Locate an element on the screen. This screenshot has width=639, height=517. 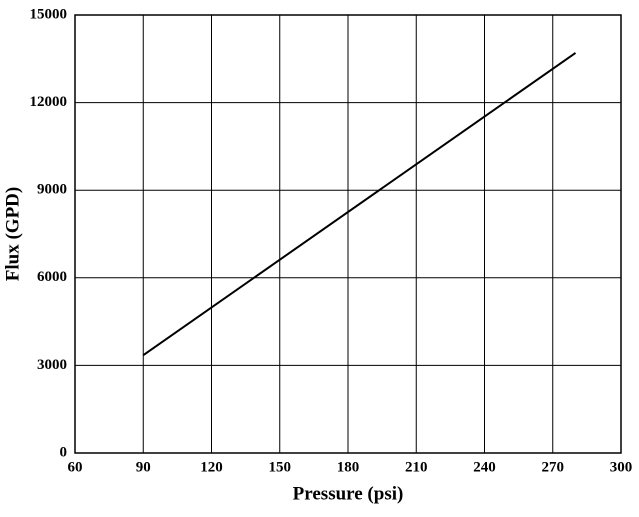
x-tick-label: 210 is located at coordinates (416, 467).